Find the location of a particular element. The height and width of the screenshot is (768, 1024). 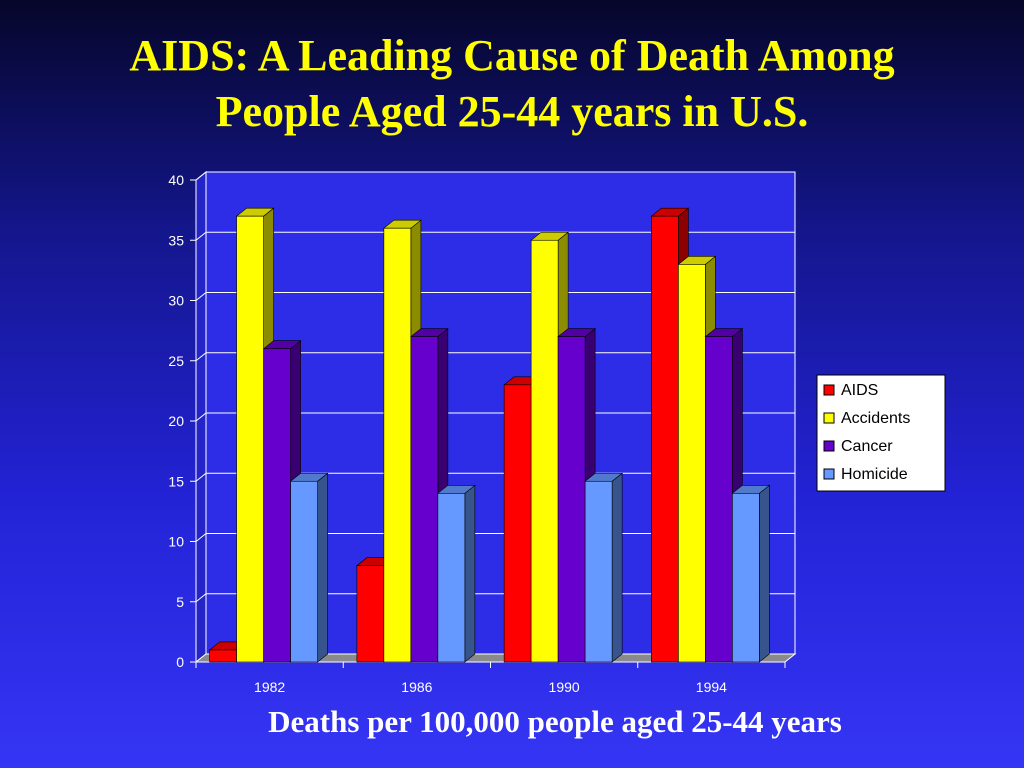

legend-item-homicide: Homicide is located at coordinates (865, 474).